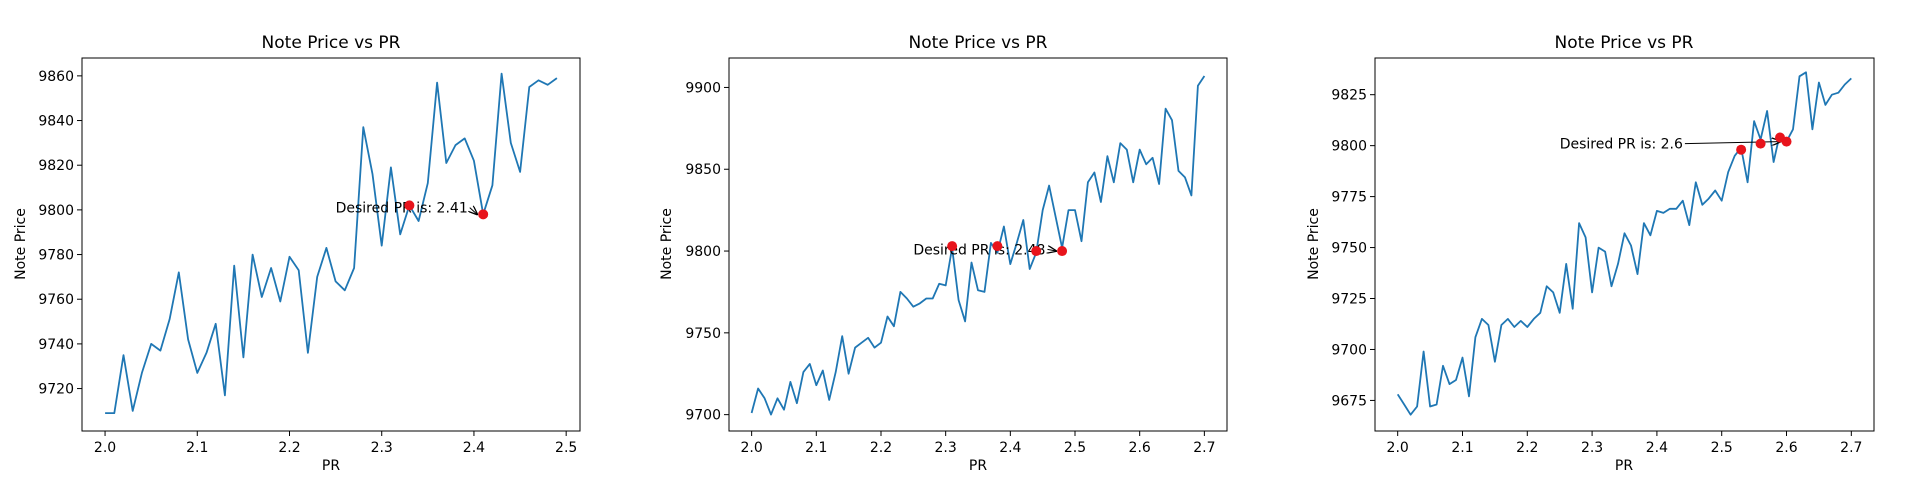 This screenshot has height=480, width=1920. I want to click on y-tick-label: 9820, so click(56, 166).